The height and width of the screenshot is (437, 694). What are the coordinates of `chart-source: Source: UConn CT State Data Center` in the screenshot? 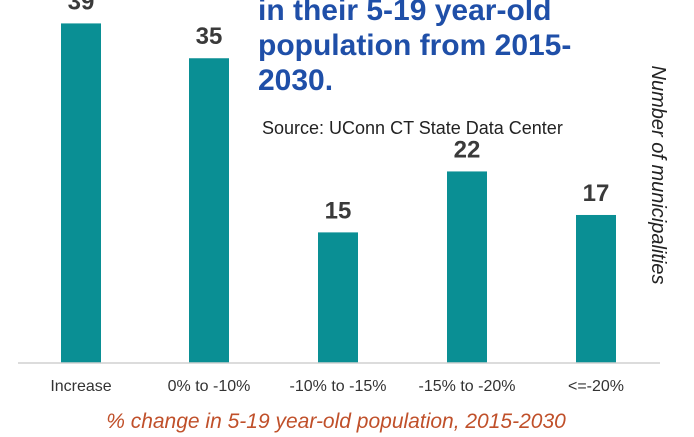 It's located at (412, 128).